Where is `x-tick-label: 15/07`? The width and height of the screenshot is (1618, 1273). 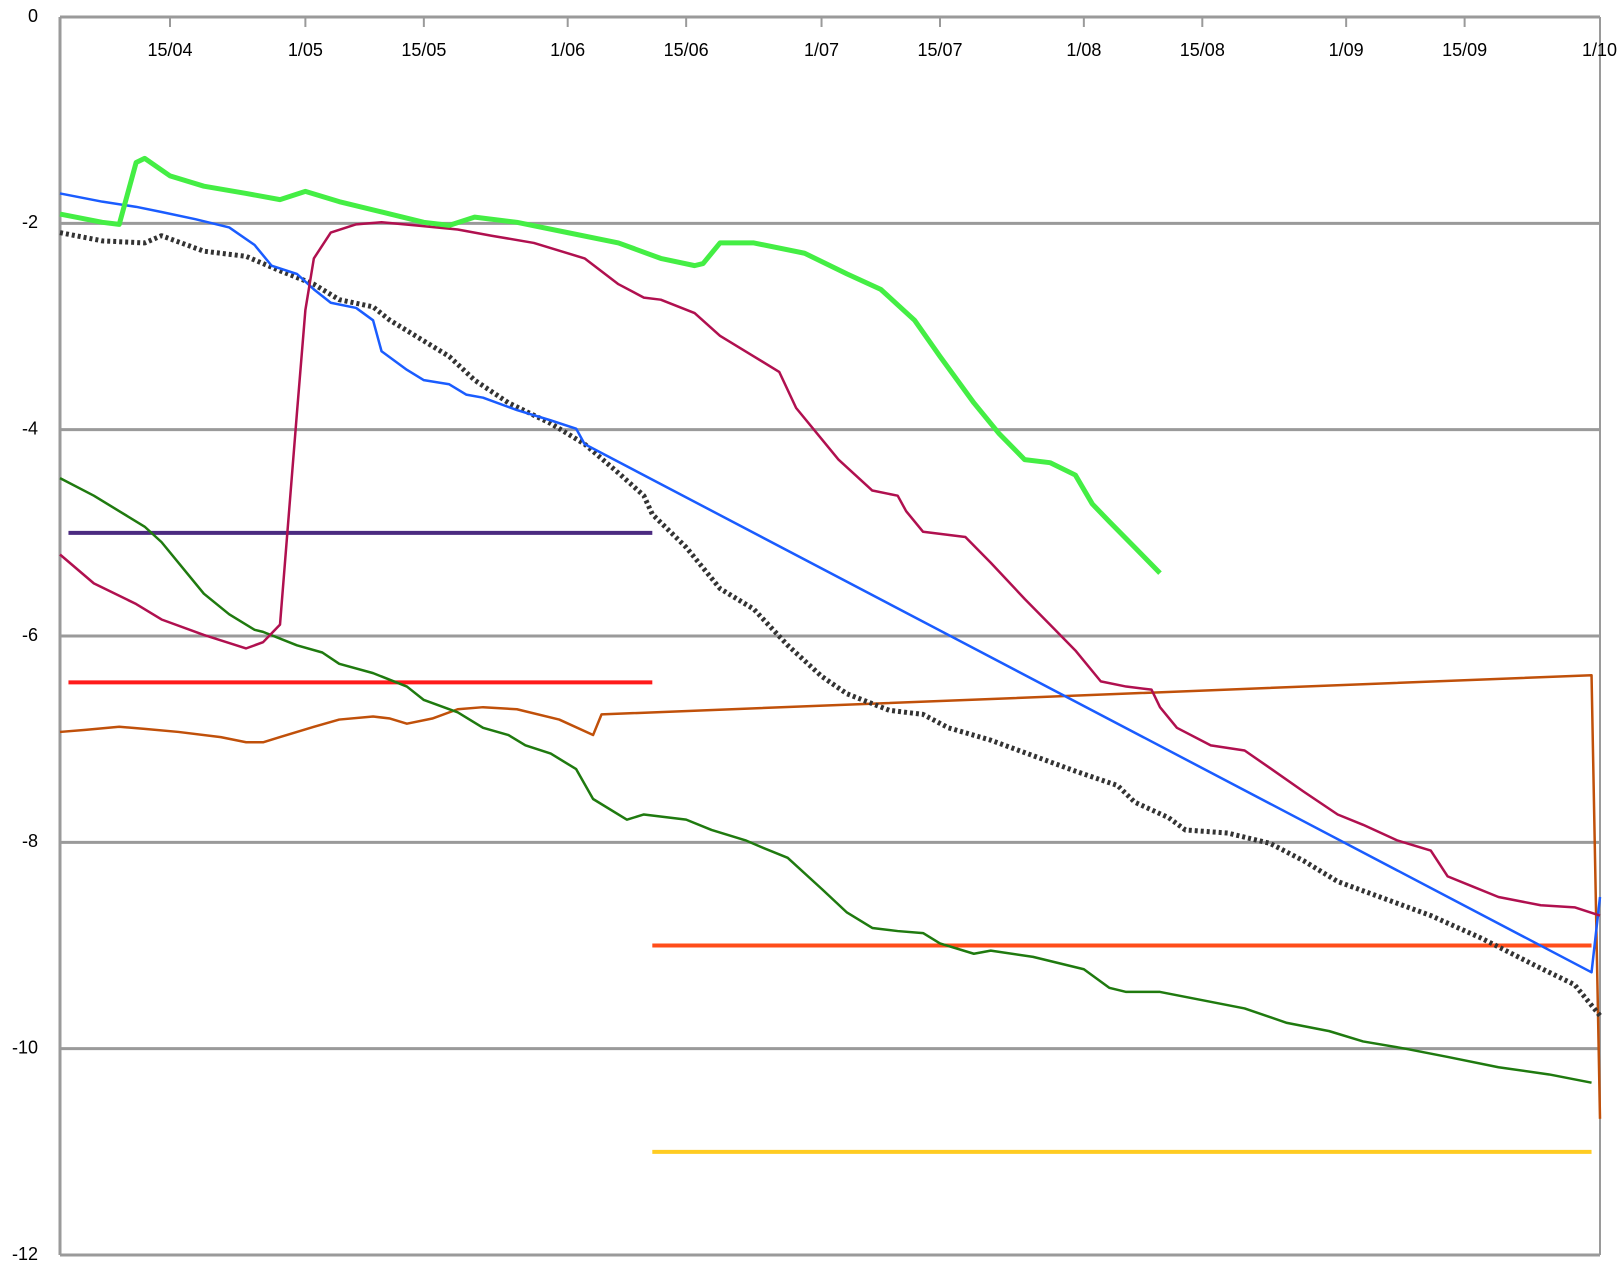
x-tick-label: 15/07 is located at coordinates (939, 50).